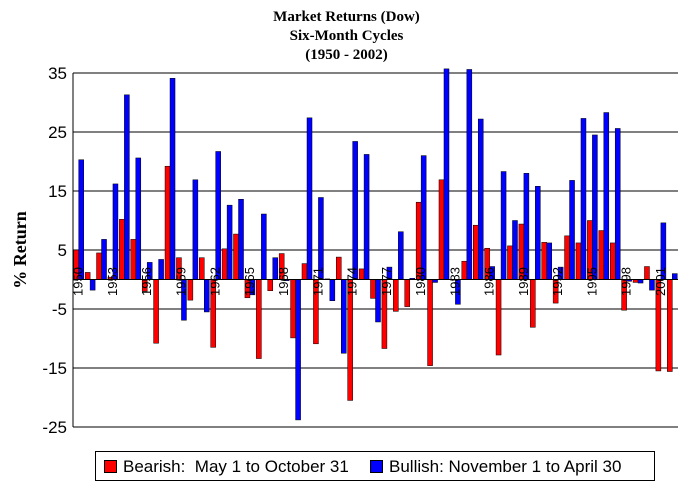  What do you see at coordinates (57, 191) in the screenshot?
I see `y-tick-label: 15` at bounding box center [57, 191].